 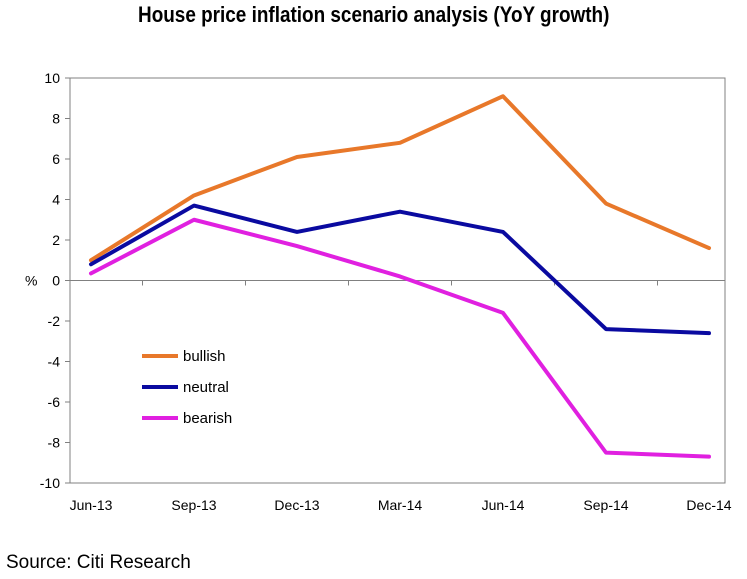 What do you see at coordinates (50, 483) in the screenshot?
I see `y-tick-label: -10` at bounding box center [50, 483].